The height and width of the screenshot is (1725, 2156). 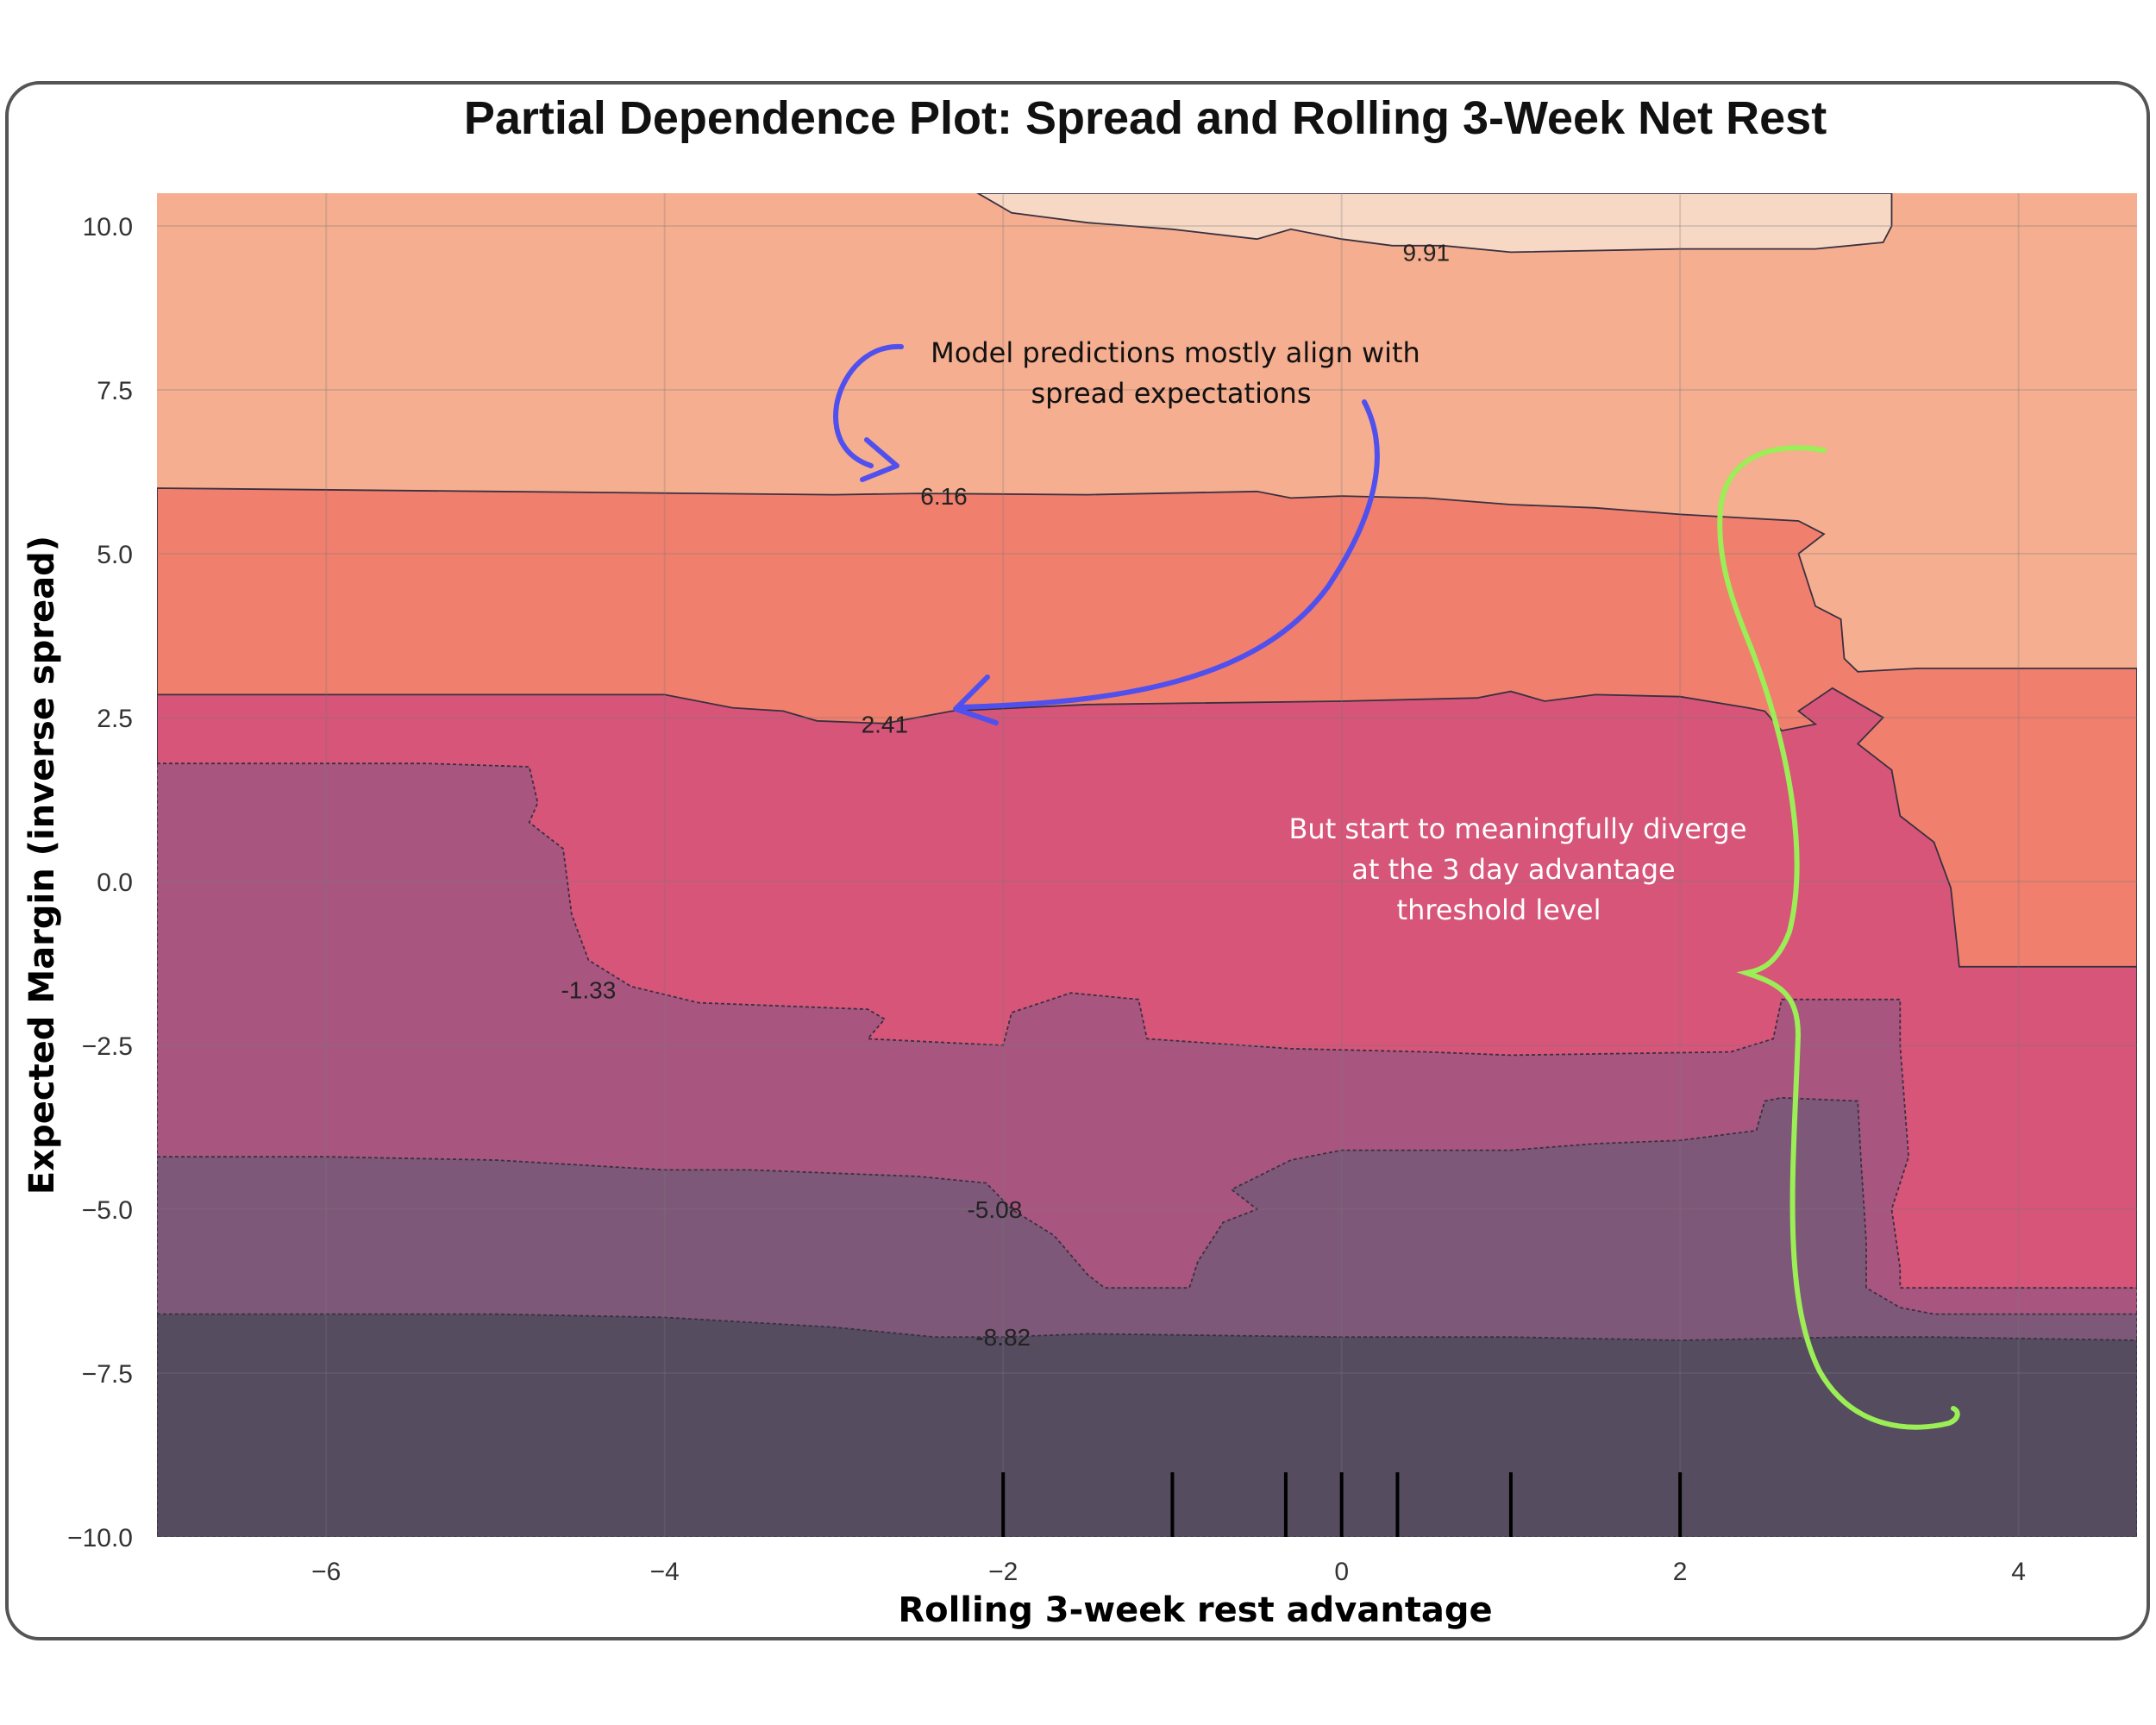 I want to click on curved-arrow-icon, so click(x=868, y=405).